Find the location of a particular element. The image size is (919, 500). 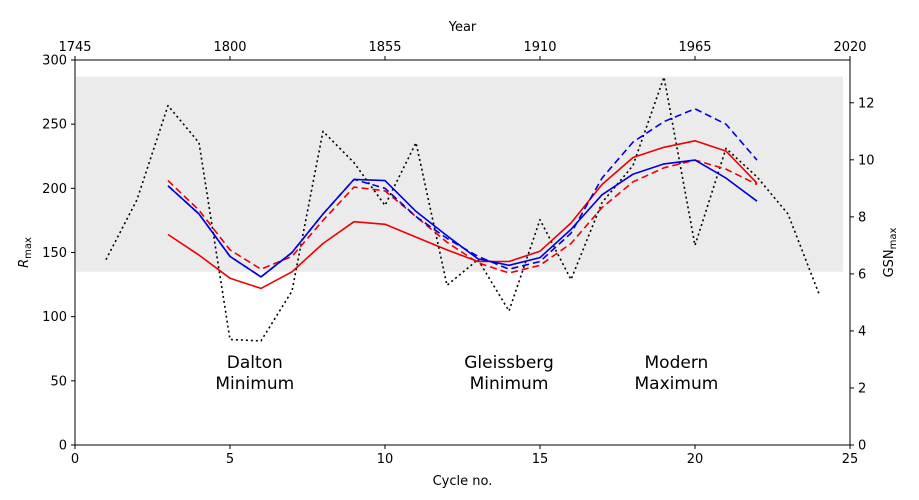

x-tick-label: 15 is located at coordinates (540, 459).